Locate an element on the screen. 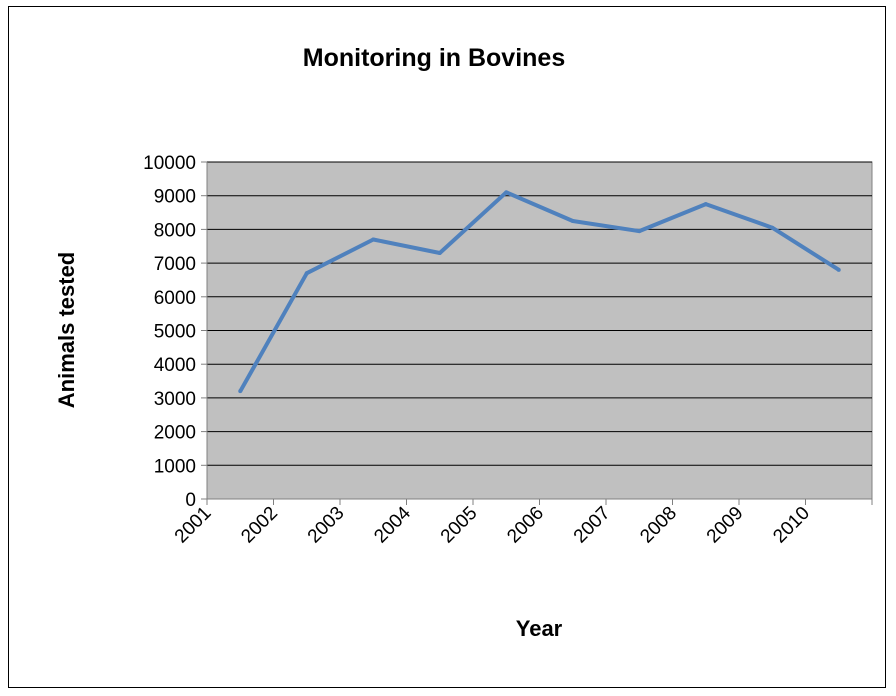 The height and width of the screenshot is (696, 896). x-tick-label: 2009 is located at coordinates (725, 525).